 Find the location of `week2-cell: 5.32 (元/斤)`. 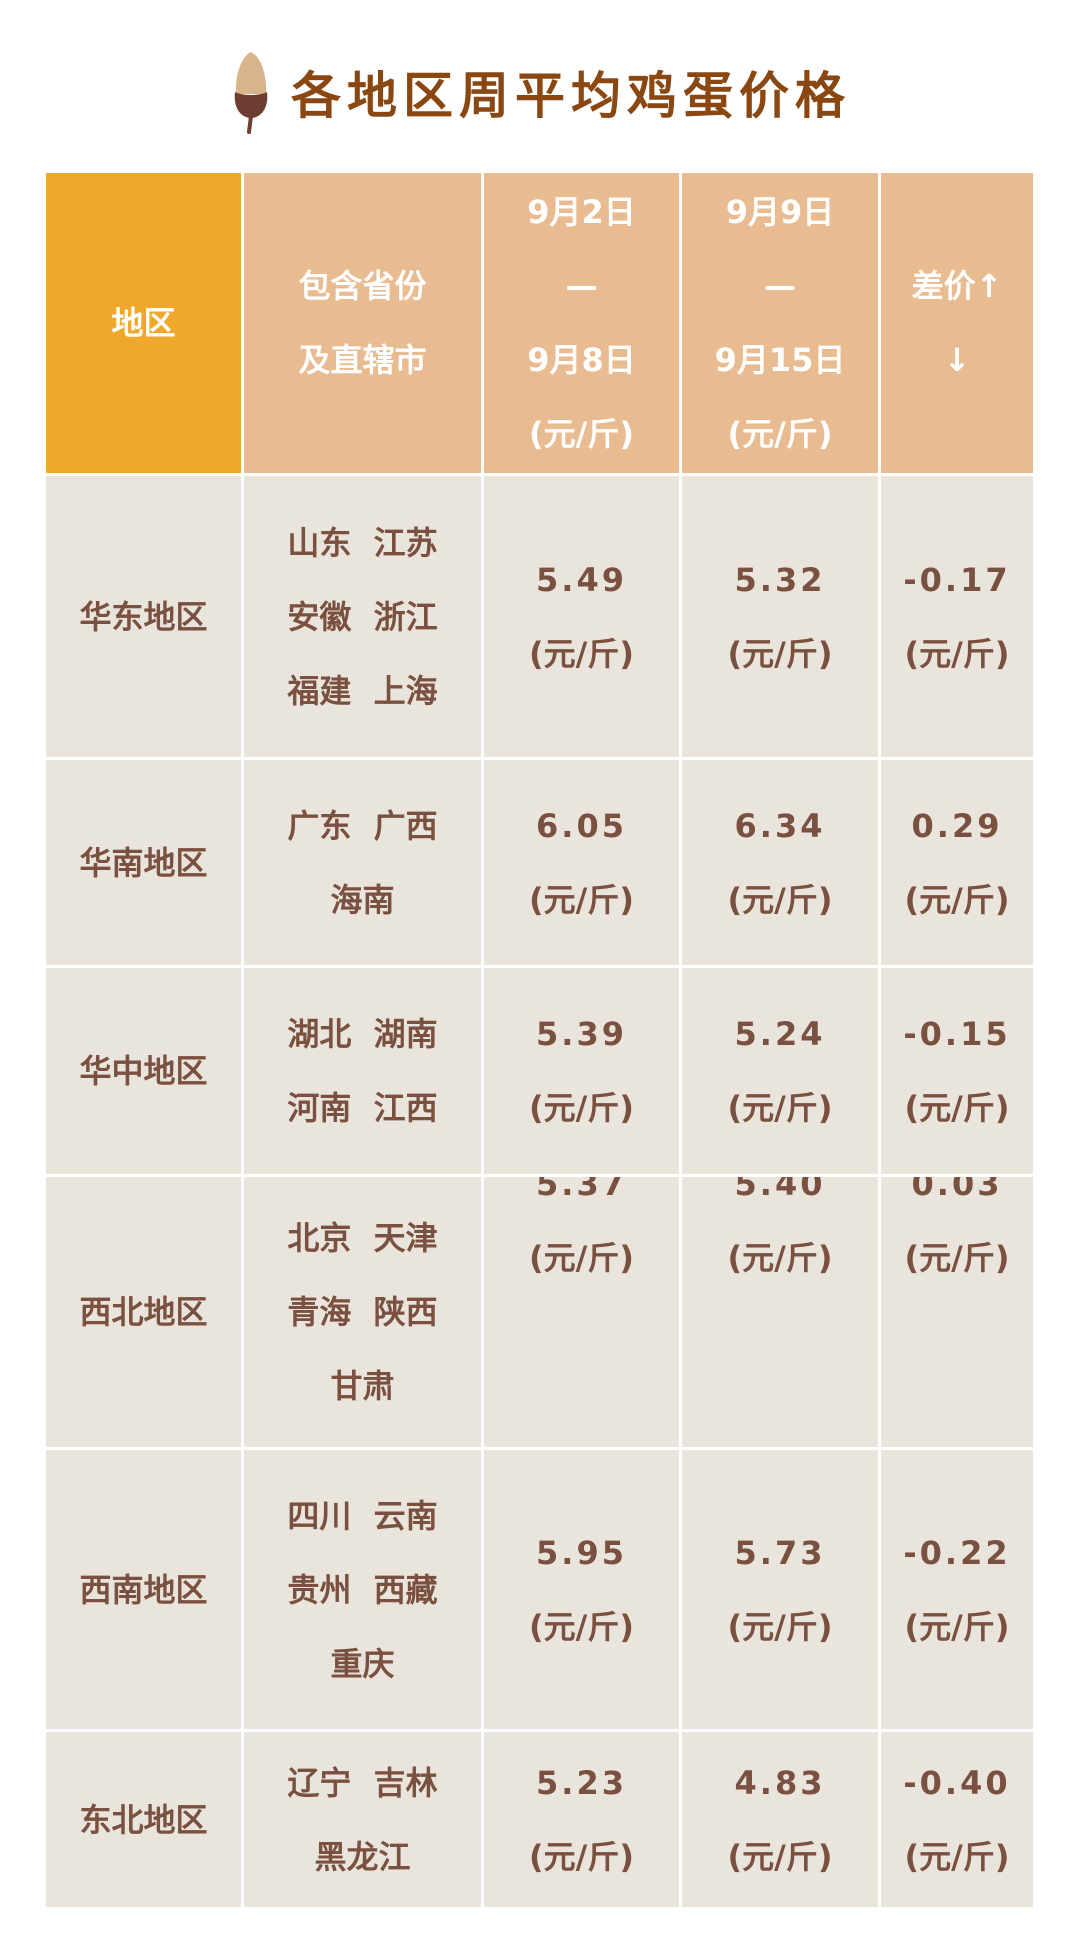

week2-cell: 5.32 (元/斤) is located at coordinates (780, 616).